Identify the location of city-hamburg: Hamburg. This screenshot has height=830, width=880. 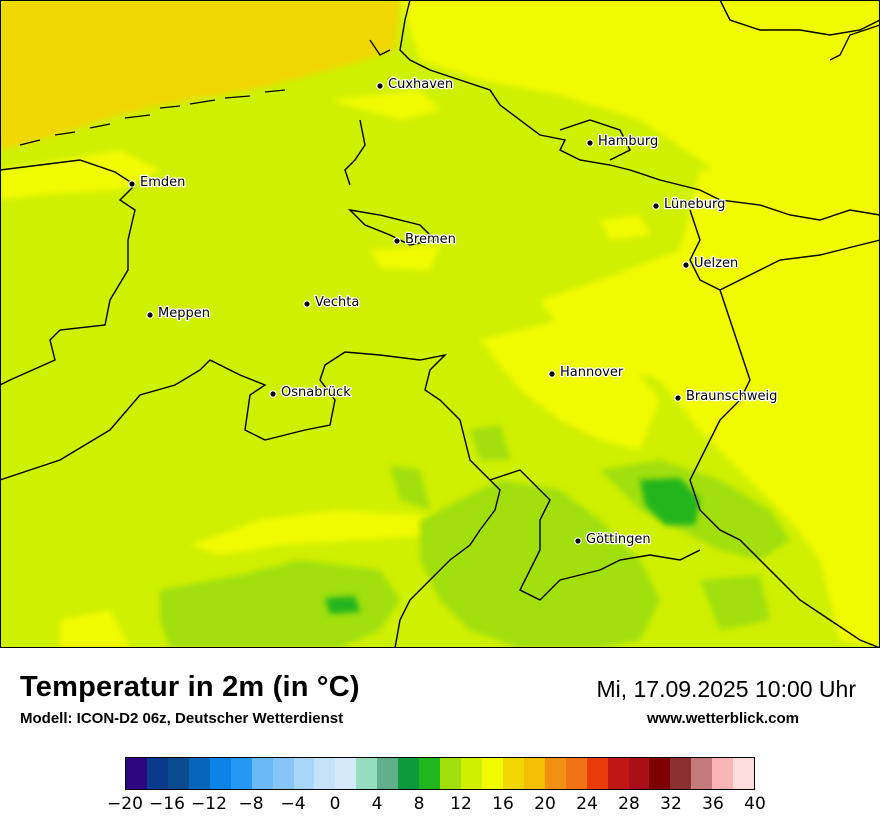
(623, 141).